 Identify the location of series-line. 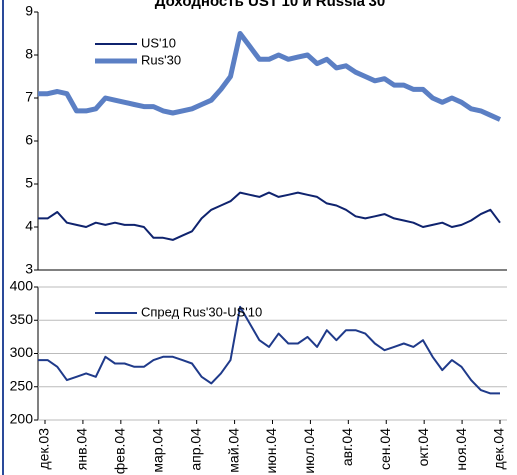
(269, 216).